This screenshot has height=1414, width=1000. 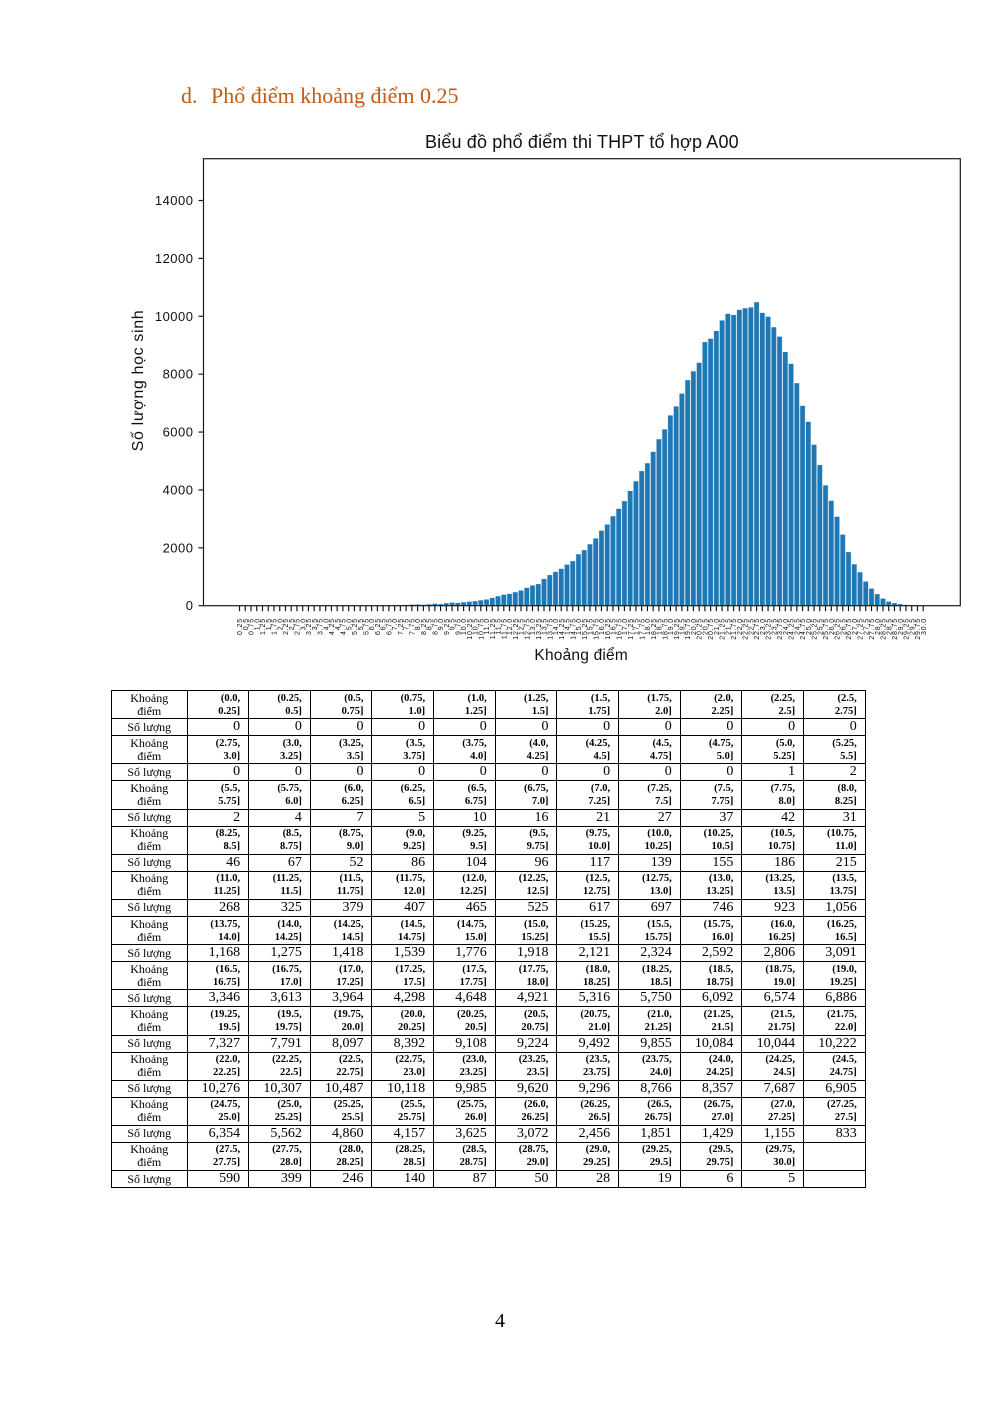 What do you see at coordinates (728, 626) in the screenshot?
I see `svg-text: 21.5` at bounding box center [728, 626].